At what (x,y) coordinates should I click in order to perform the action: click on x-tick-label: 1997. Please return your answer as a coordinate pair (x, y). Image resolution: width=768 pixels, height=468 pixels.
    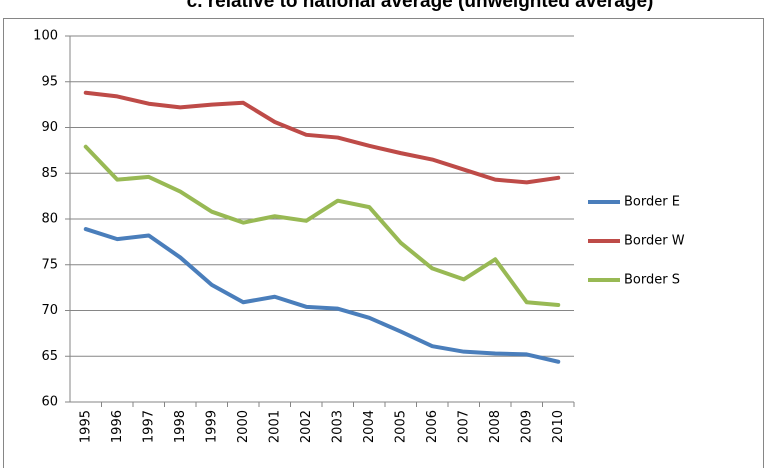
    Looking at the image, I should click on (148, 426).